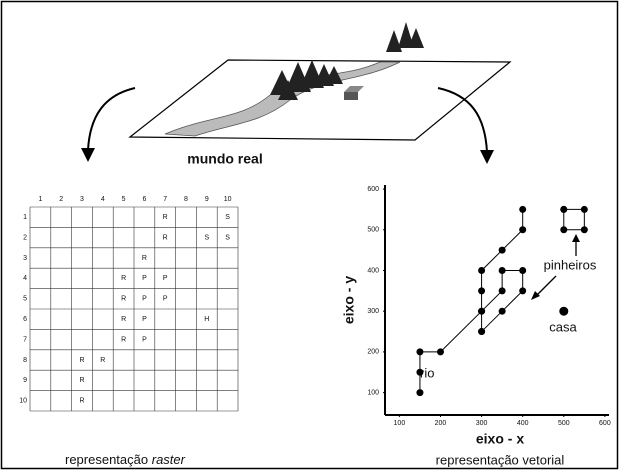 The image size is (619, 475). I want to click on vector-caption: representação vetorial, so click(500, 459).